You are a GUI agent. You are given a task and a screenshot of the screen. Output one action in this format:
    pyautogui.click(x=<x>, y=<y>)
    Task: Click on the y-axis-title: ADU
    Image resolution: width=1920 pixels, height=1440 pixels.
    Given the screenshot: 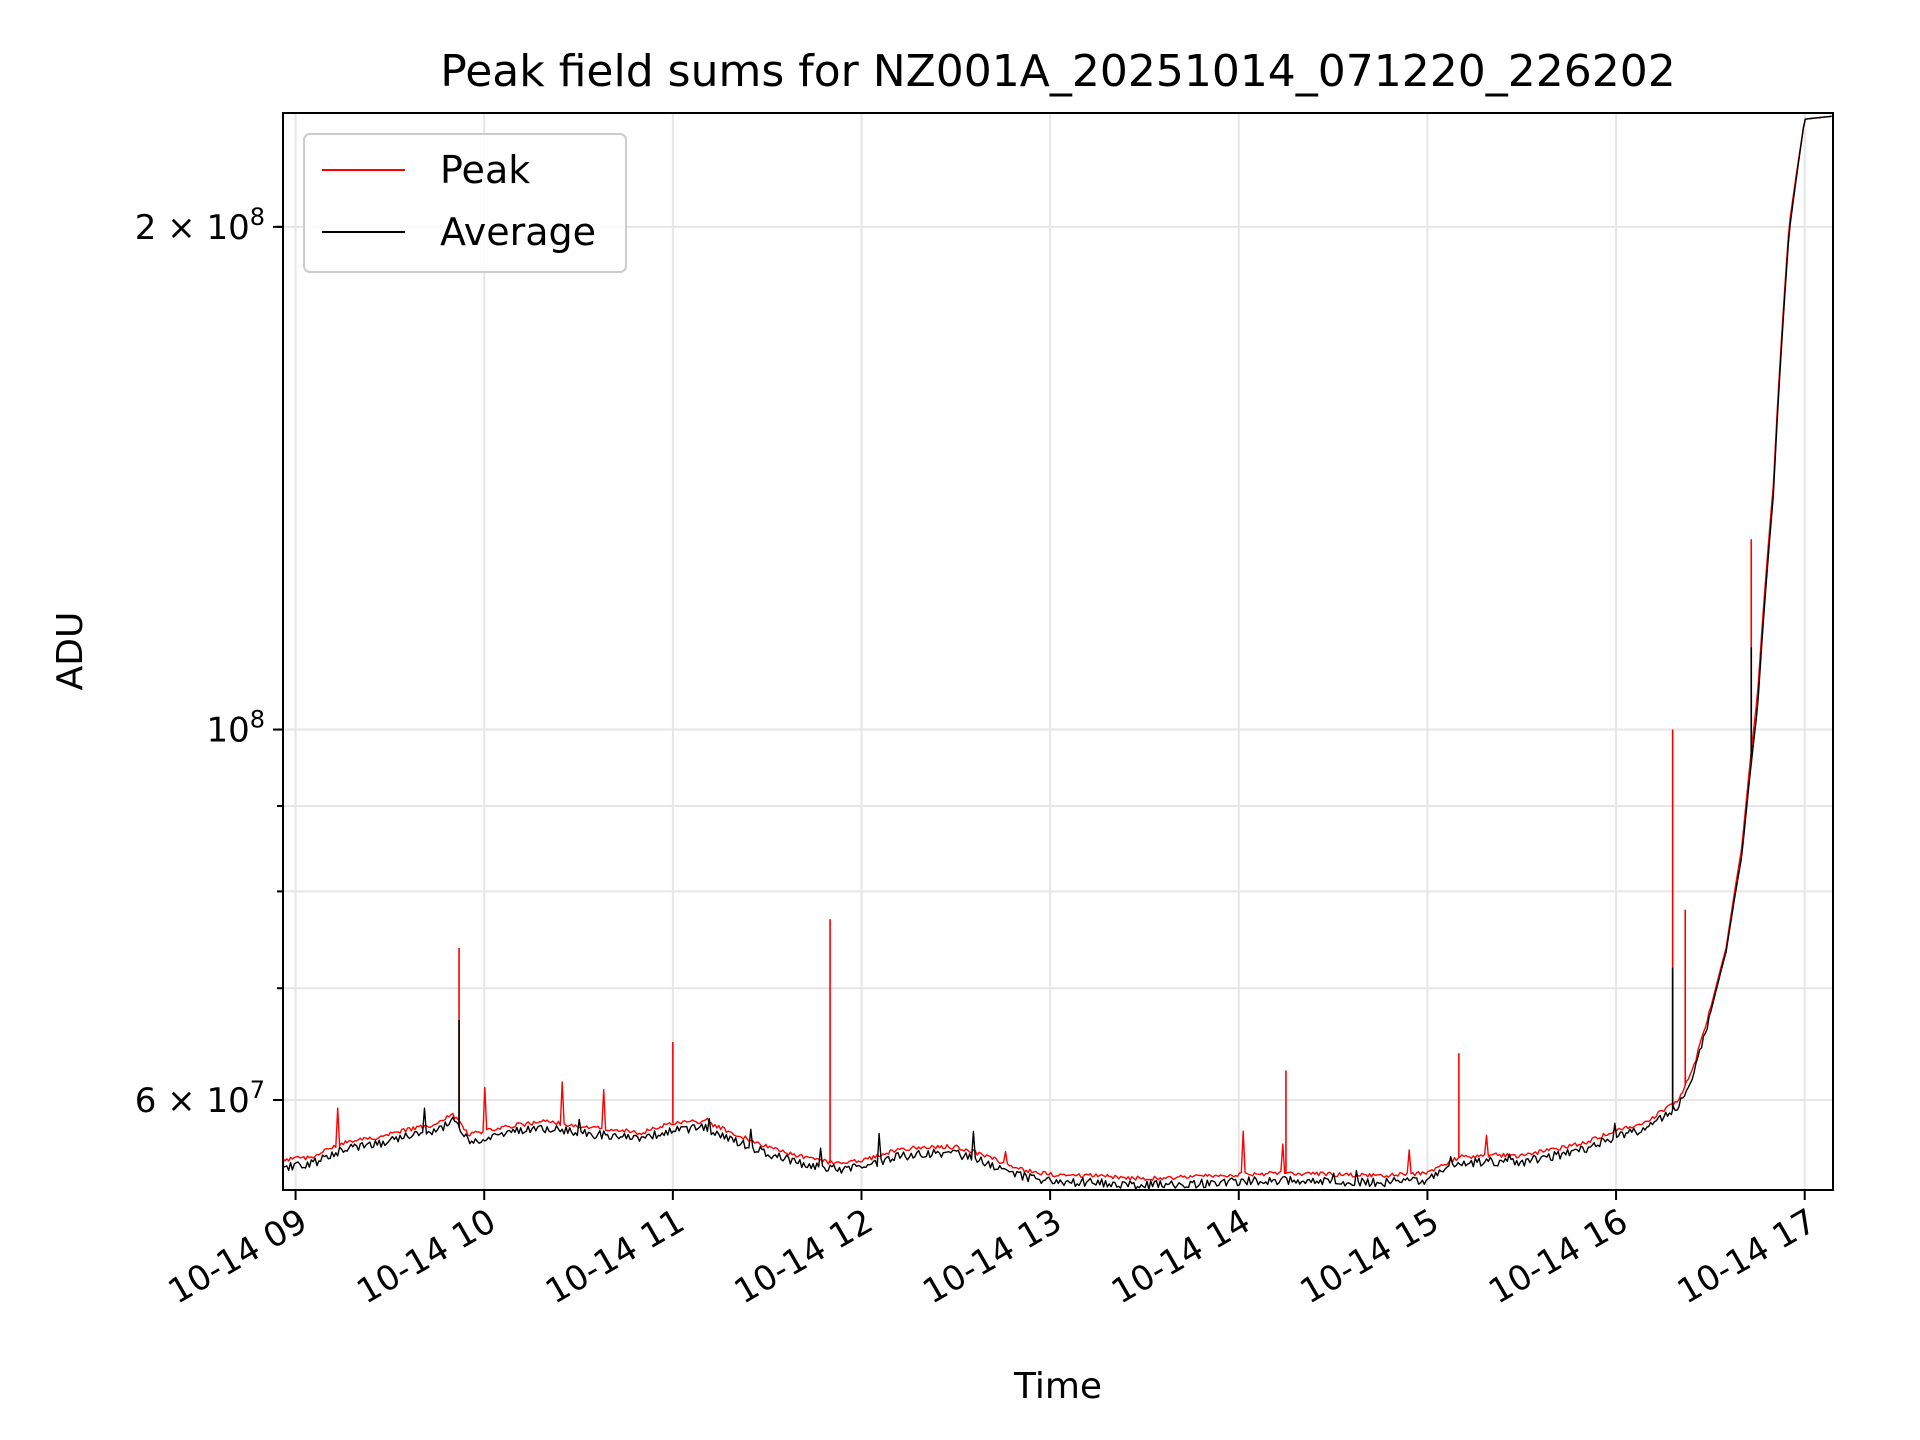 What is the action you would take?
    pyautogui.click(x=70, y=651)
    